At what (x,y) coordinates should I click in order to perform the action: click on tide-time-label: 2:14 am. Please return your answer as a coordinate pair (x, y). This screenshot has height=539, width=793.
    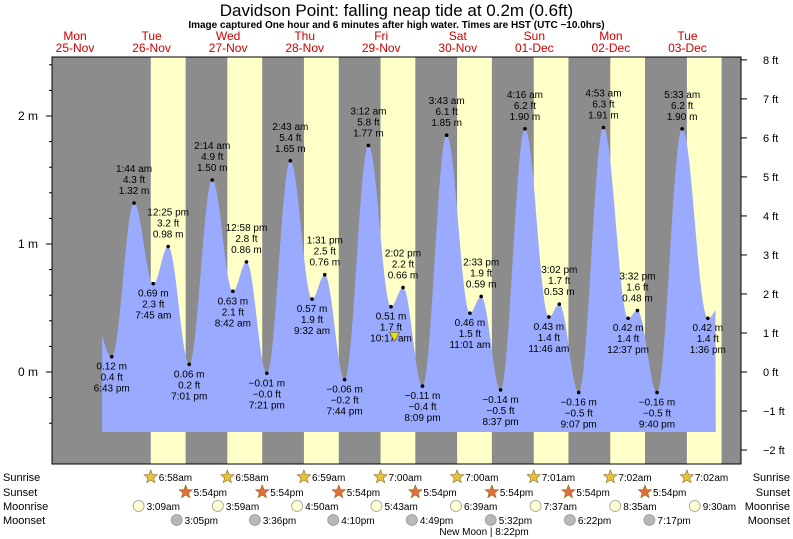
    Looking at the image, I should click on (212, 146).